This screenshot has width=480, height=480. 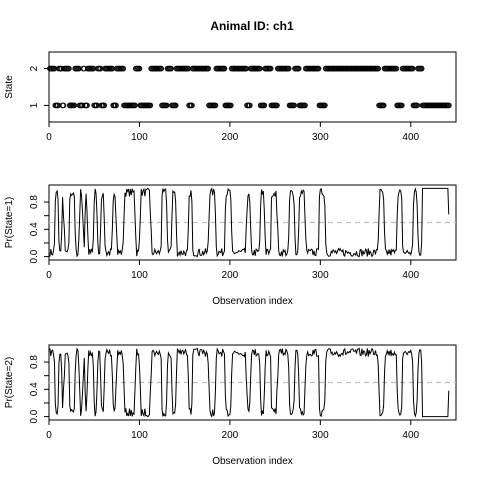 I want to click on figure-title: Animal ID: ch1, so click(x=252, y=26).